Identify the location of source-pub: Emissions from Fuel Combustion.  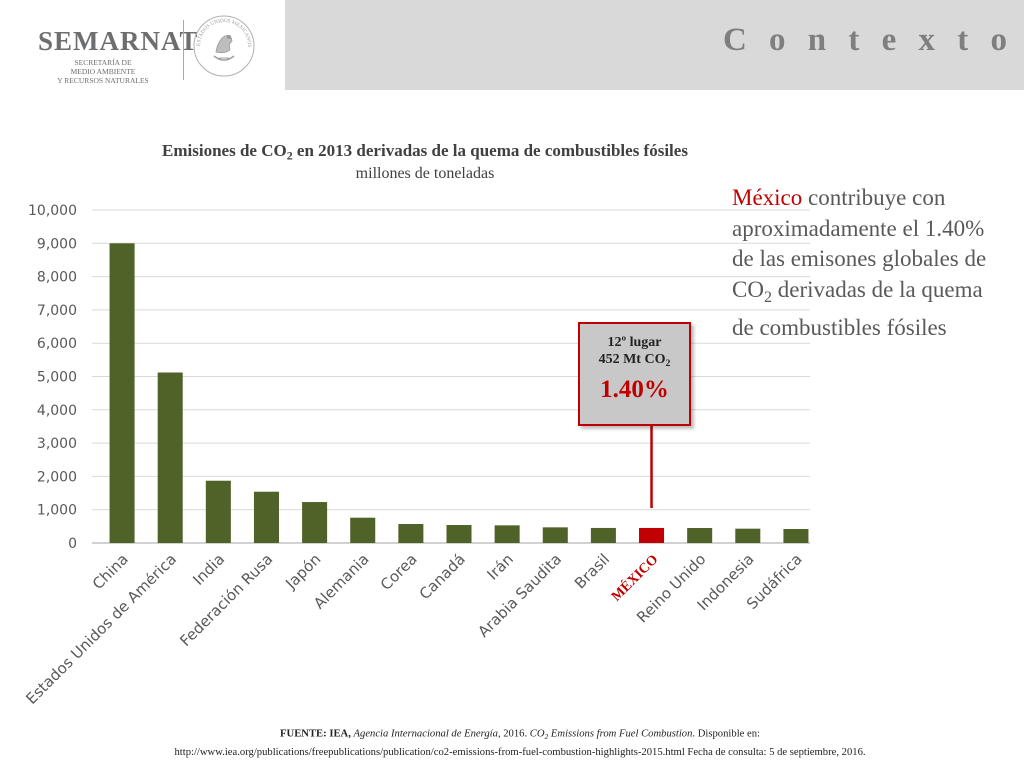
(620, 733).